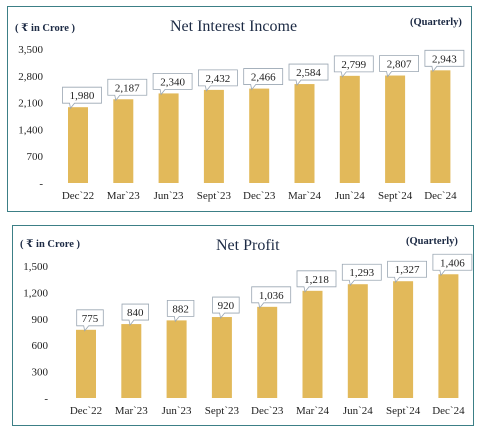 The height and width of the screenshot is (431, 481). I want to click on data-label: 2,584, so click(308, 73).